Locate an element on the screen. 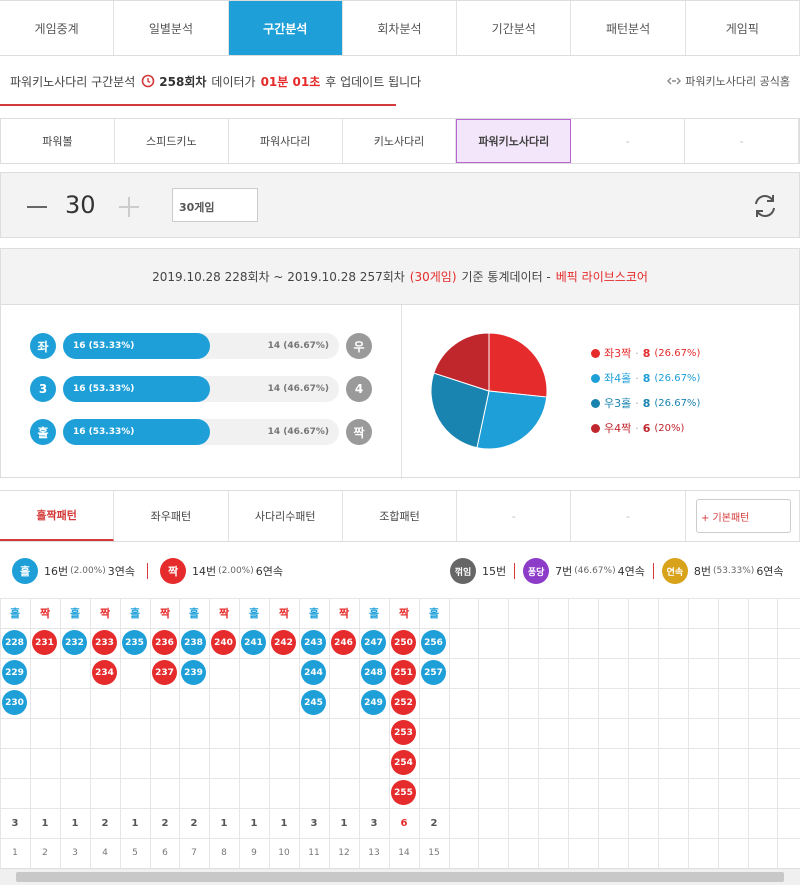  game-tab-0: 파워볼 is located at coordinates (58, 141).